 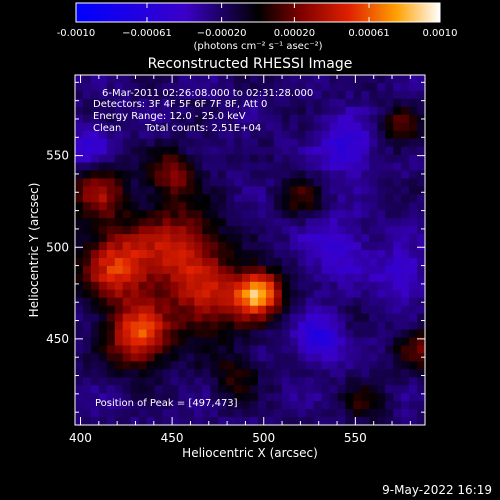 What do you see at coordinates (57, 156) in the screenshot?
I see `y-tick-label: 550` at bounding box center [57, 156].